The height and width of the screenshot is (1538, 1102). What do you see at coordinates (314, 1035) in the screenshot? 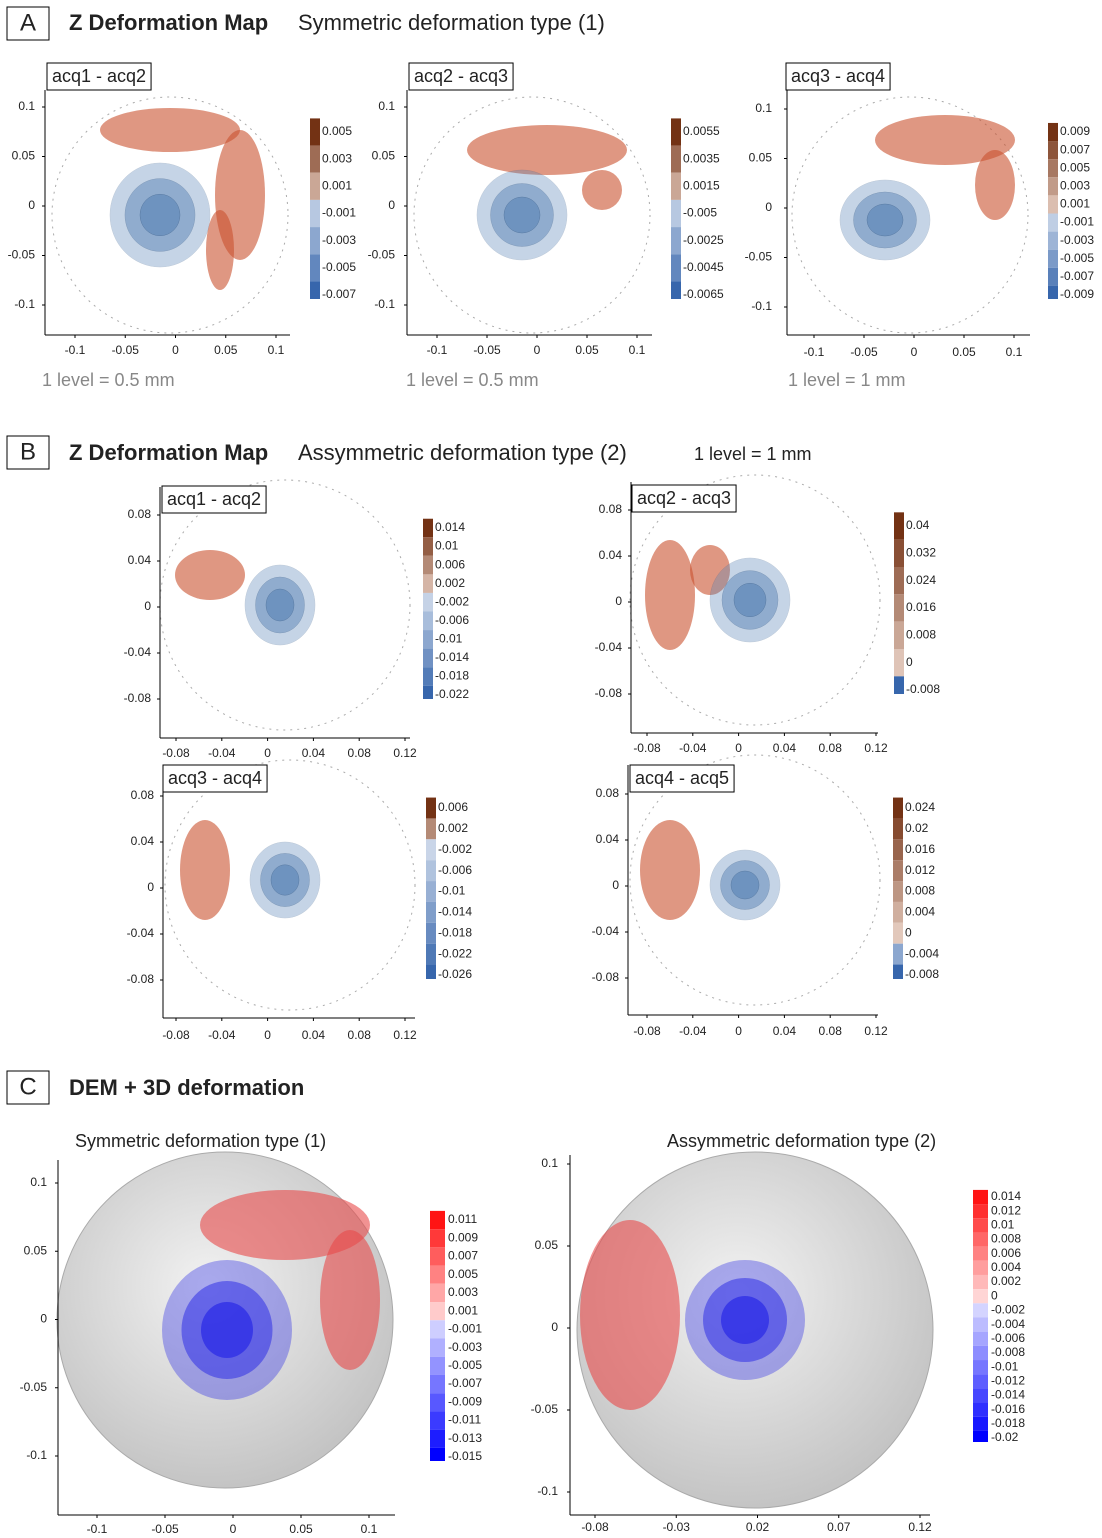
I see `x-tick-label: 0.04` at bounding box center [314, 1035].